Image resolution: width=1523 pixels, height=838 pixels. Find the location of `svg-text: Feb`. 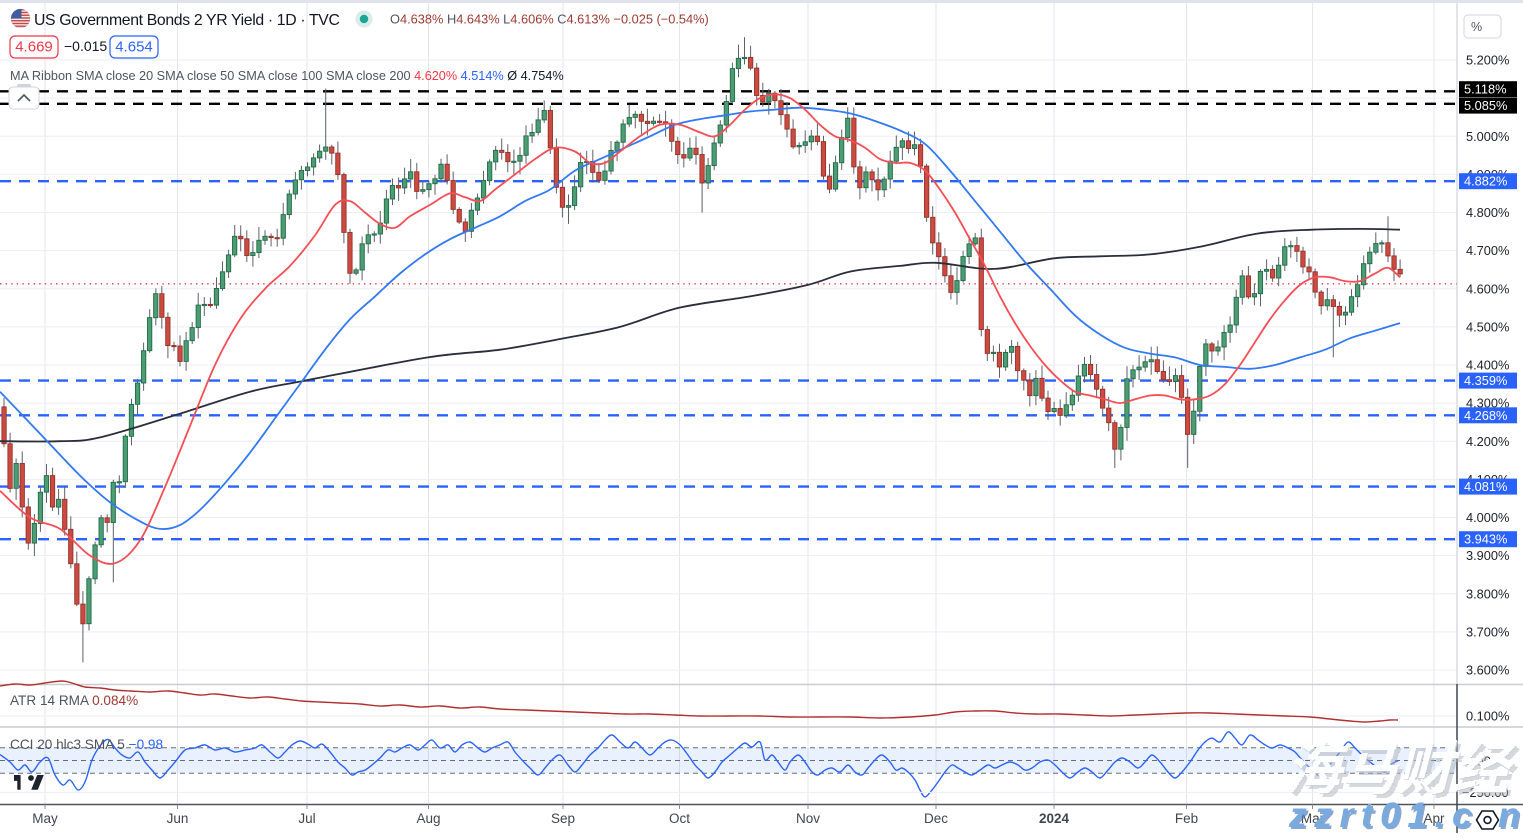

svg-text: Feb is located at coordinates (1186, 818).